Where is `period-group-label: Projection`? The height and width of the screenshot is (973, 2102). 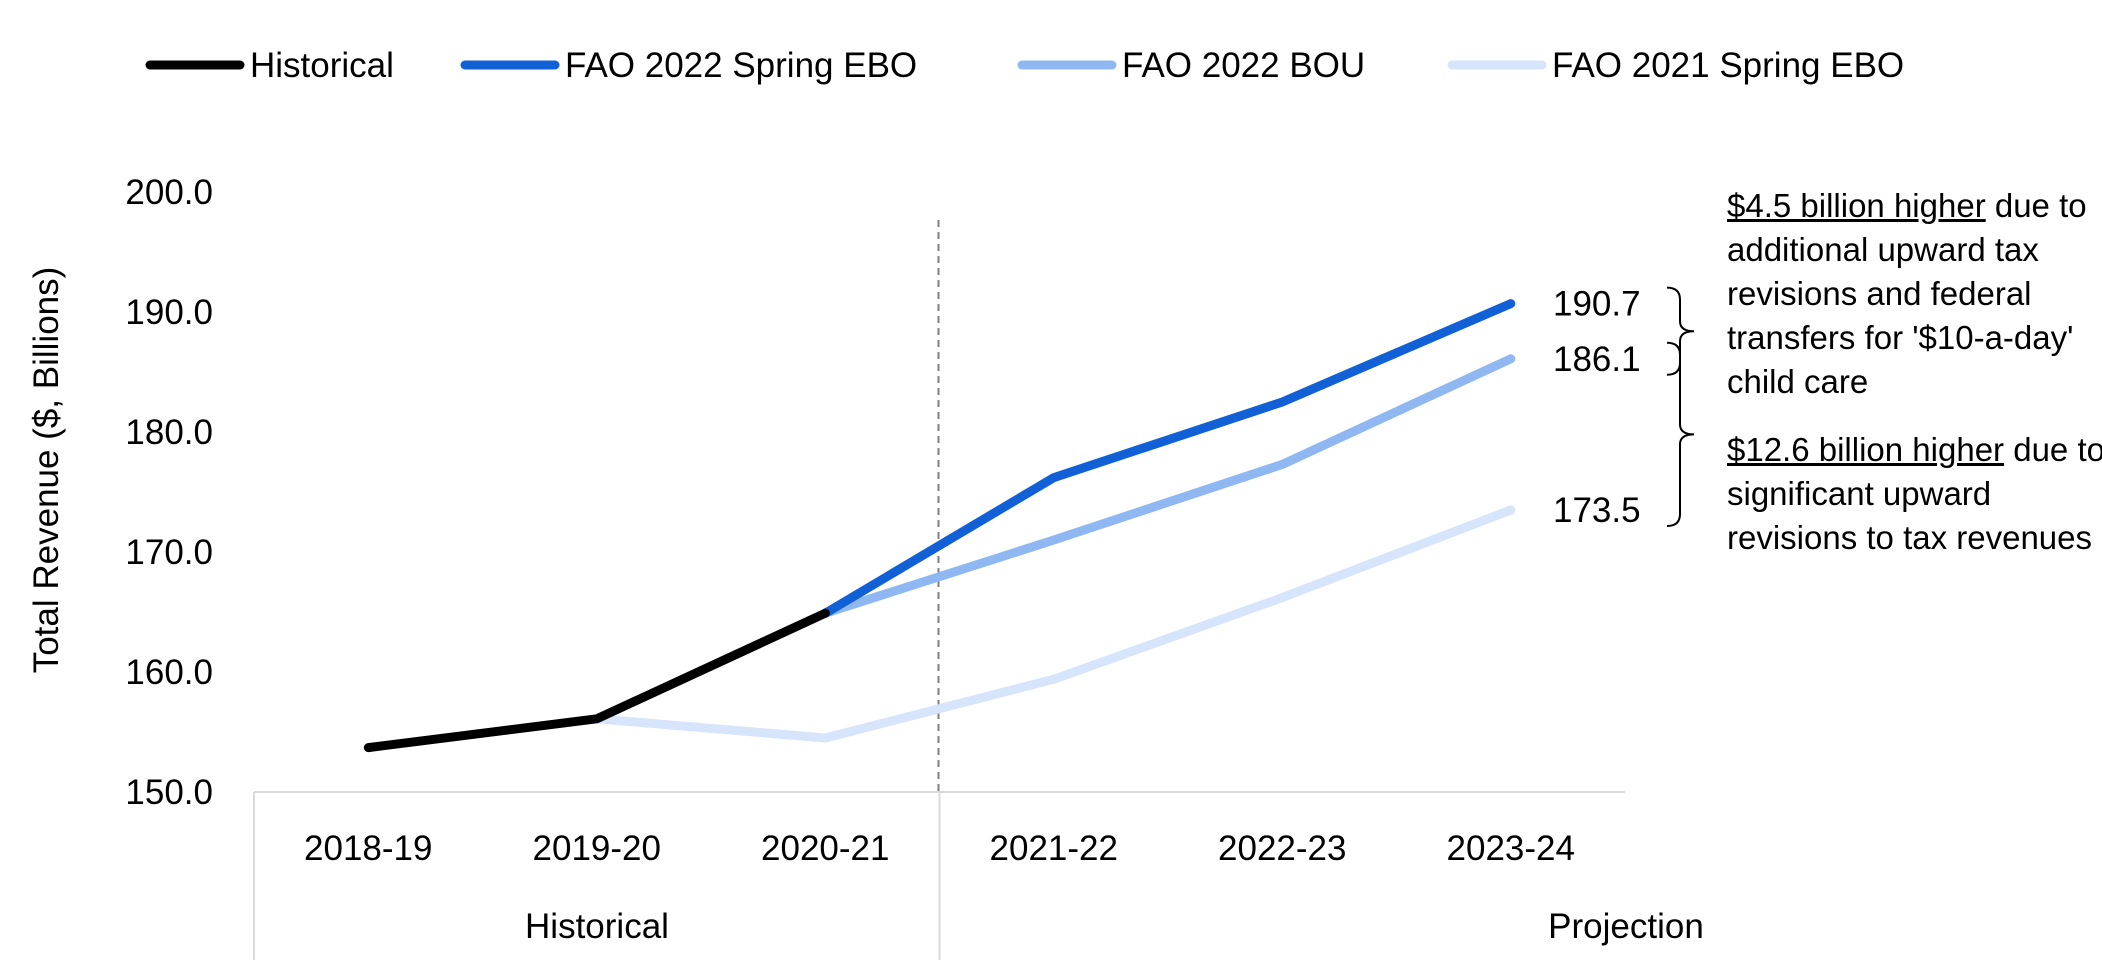
period-group-label: Projection is located at coordinates (1626, 926).